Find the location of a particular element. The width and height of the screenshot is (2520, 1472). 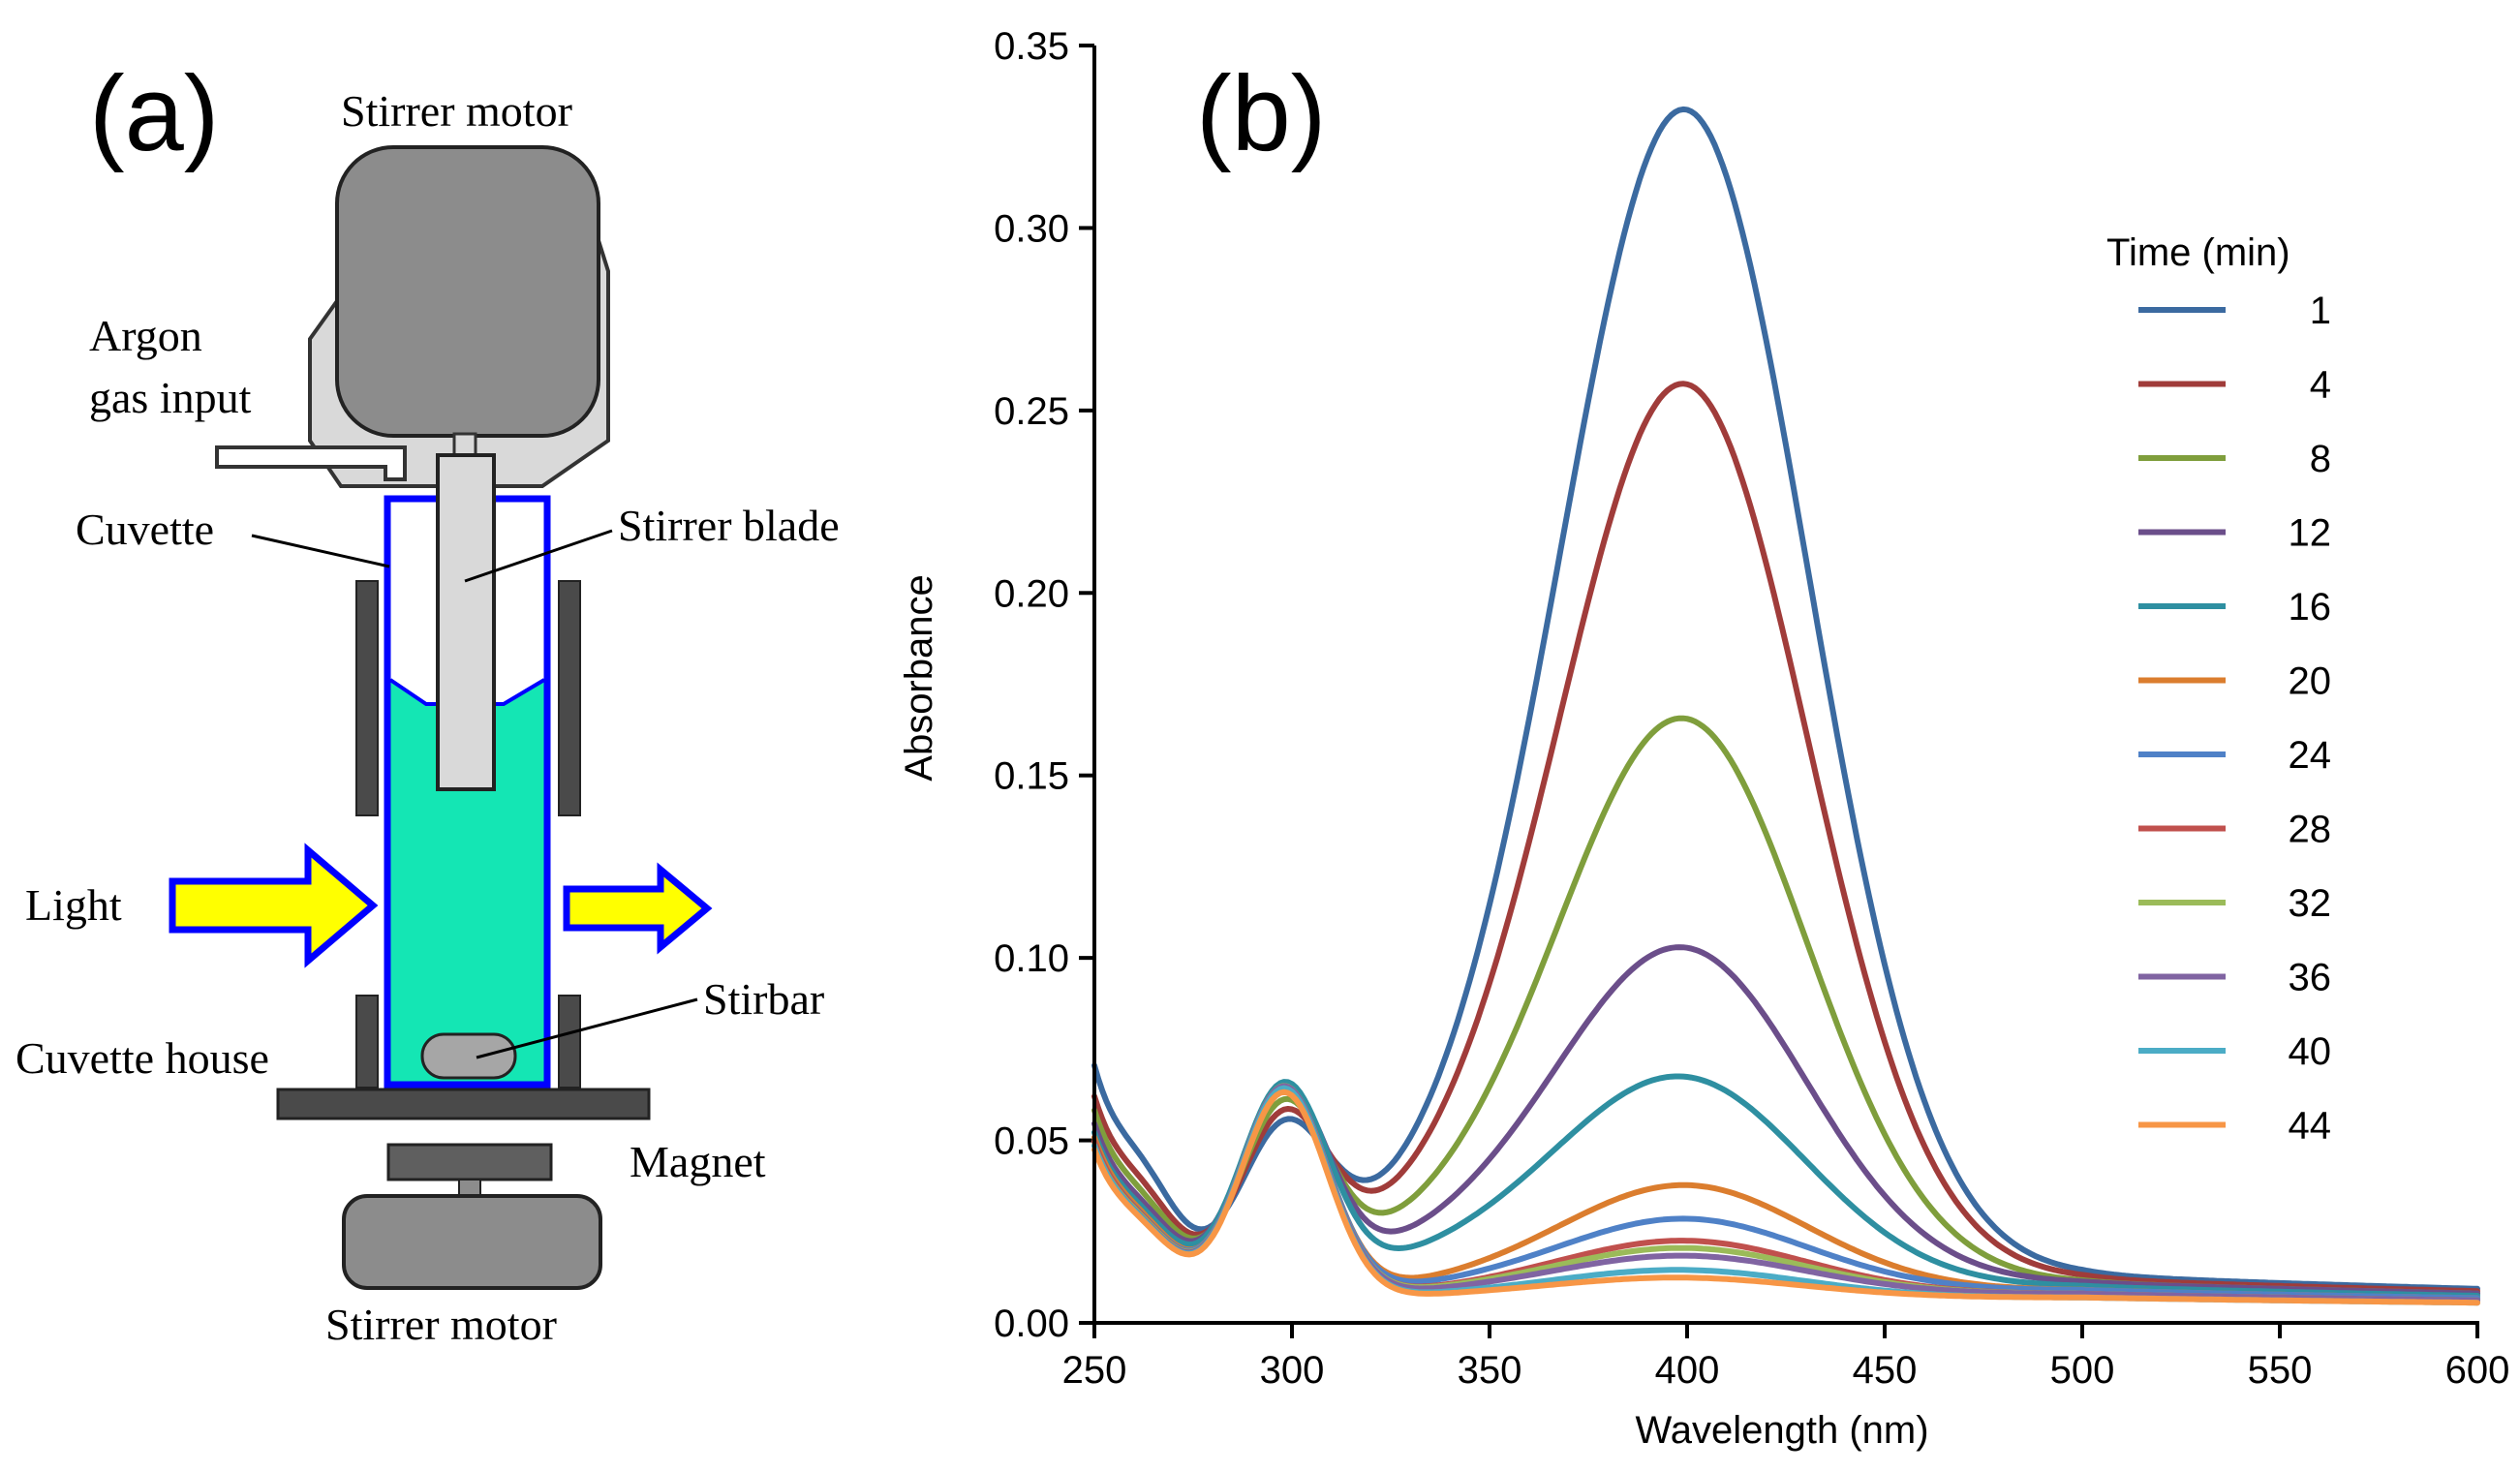

legend-label-4: 4 is located at coordinates (2321, 385).